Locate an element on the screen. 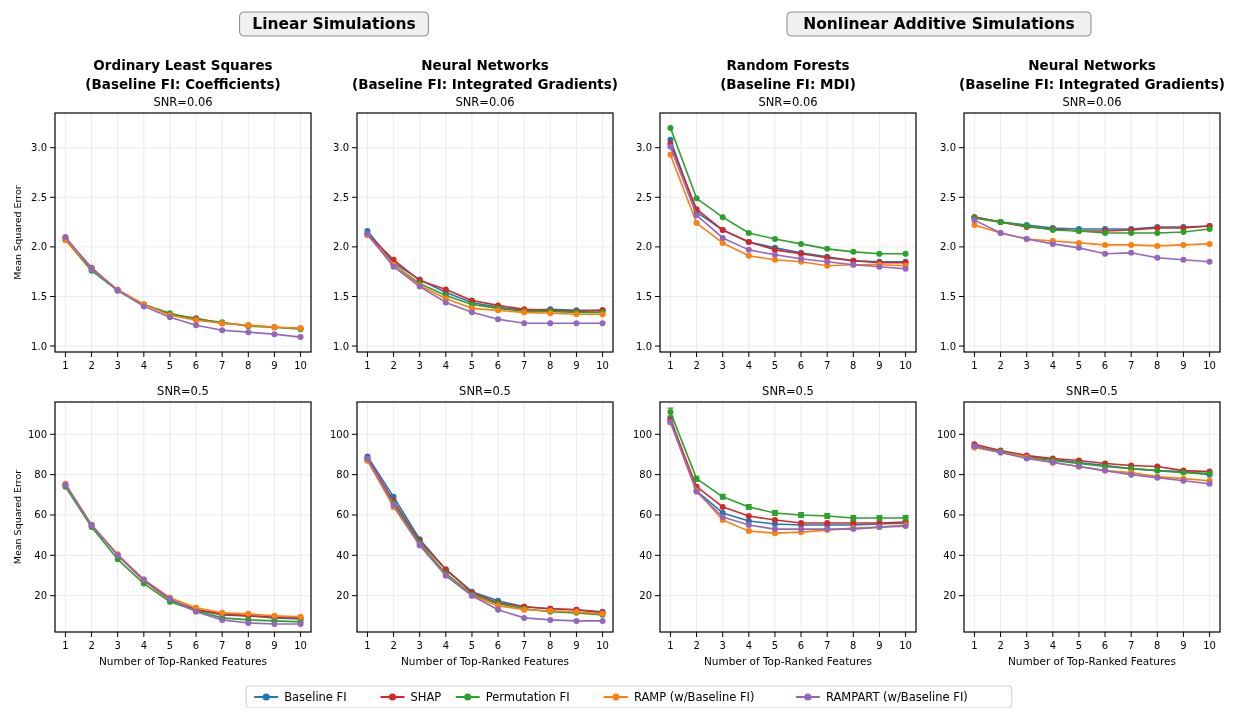 The height and width of the screenshot is (711, 1258). legend-label: SHAP is located at coordinates (426, 697).